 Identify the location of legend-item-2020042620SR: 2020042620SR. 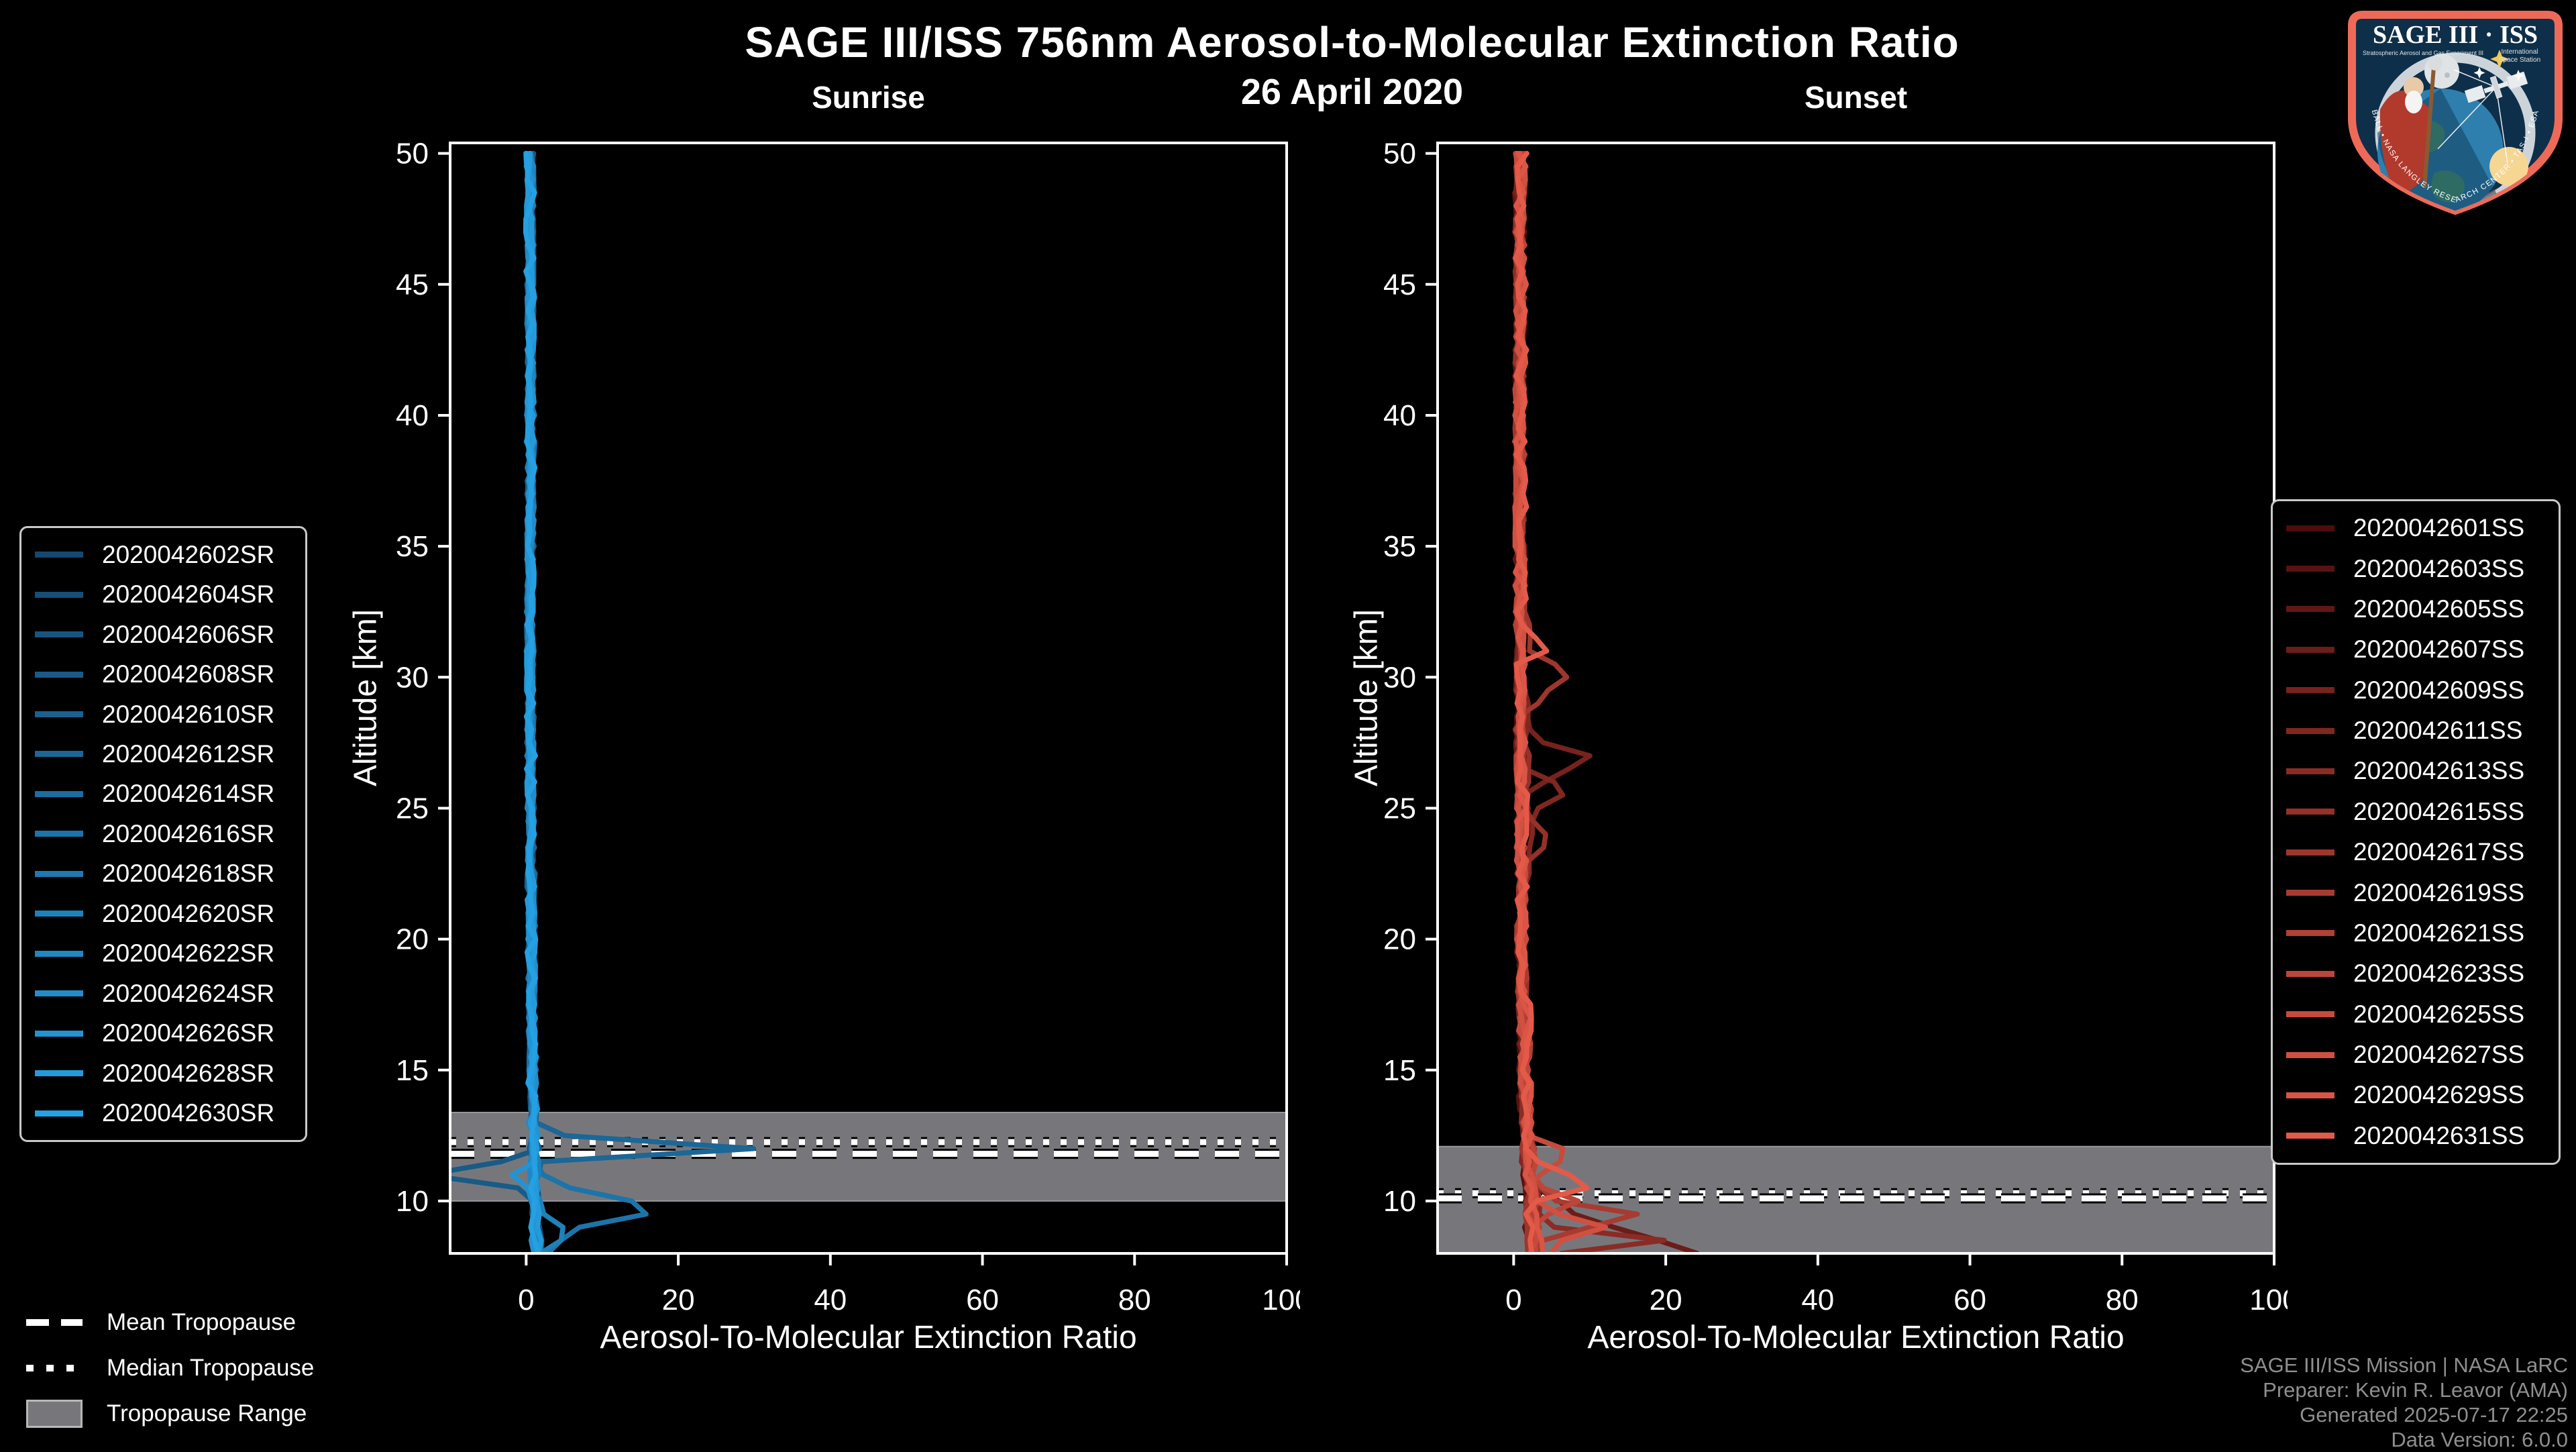
(170, 914).